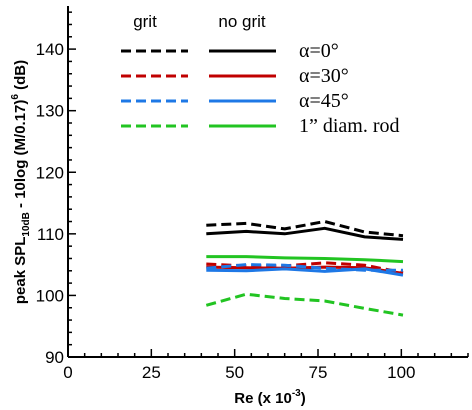 Image resolution: width=472 pixels, height=410 pixels. Describe the element at coordinates (145, 21) in the screenshot. I see `legend-column-header: grit` at that location.